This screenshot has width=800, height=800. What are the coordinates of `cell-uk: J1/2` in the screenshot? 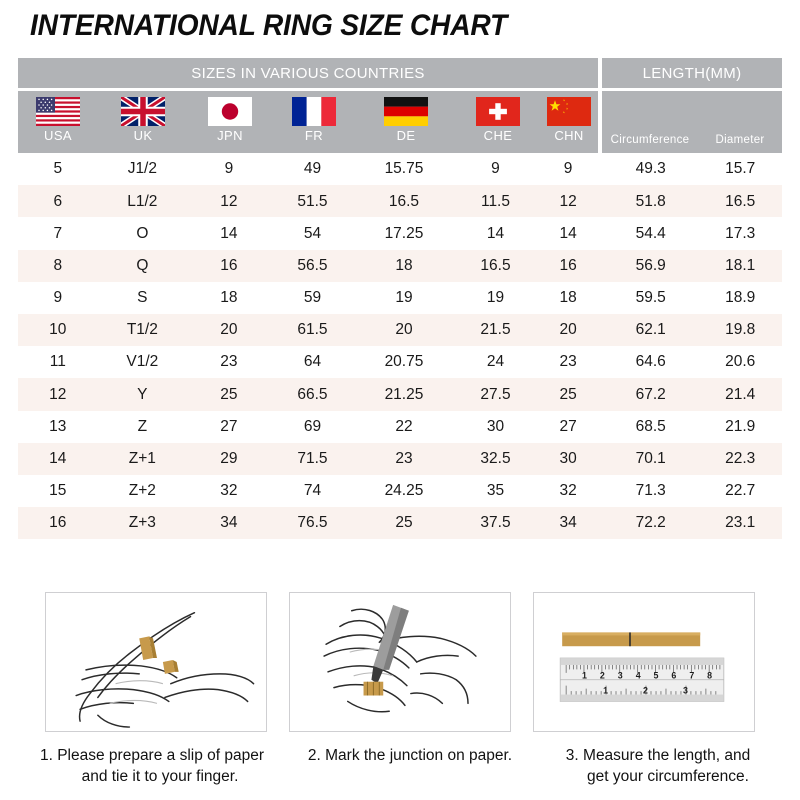 It's located at (142, 169).